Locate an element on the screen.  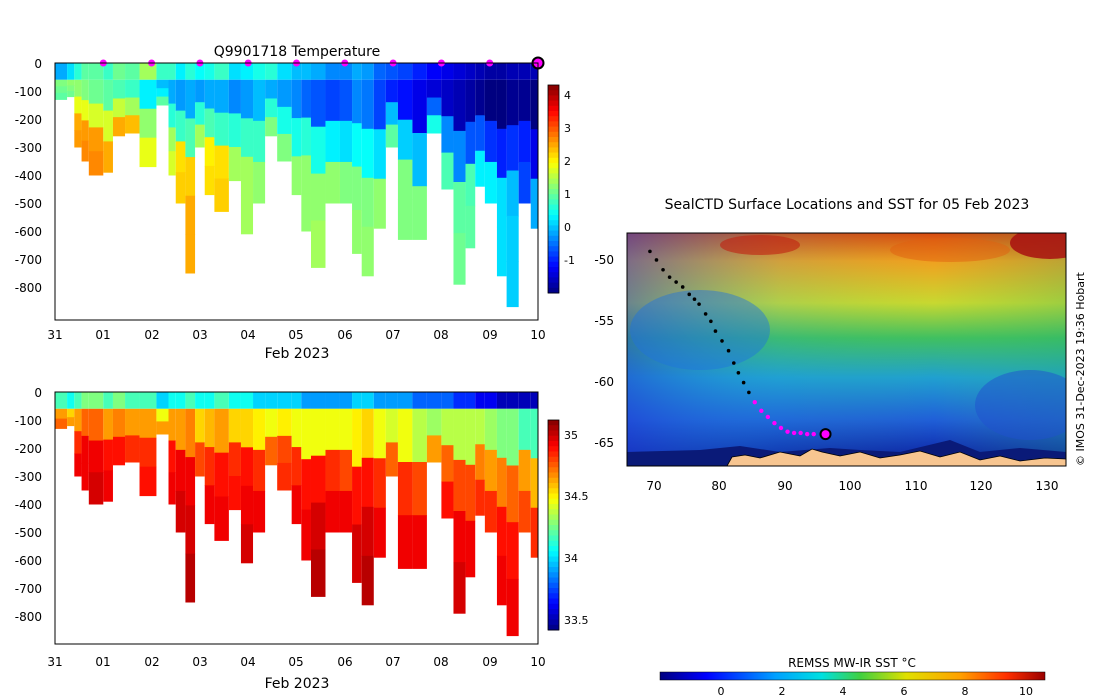
colorbar-tick-label: 6 is located at coordinates (904, 691).